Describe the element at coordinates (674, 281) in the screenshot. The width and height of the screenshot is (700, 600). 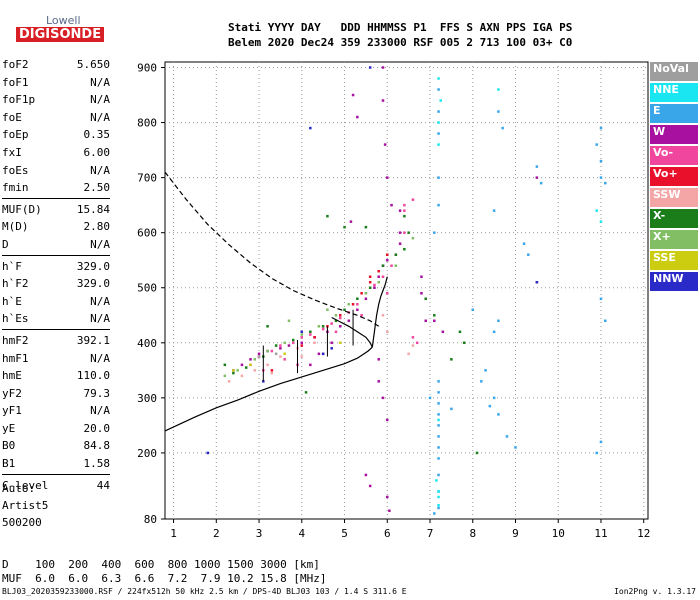
I see `legend-item: NNW` at that location.